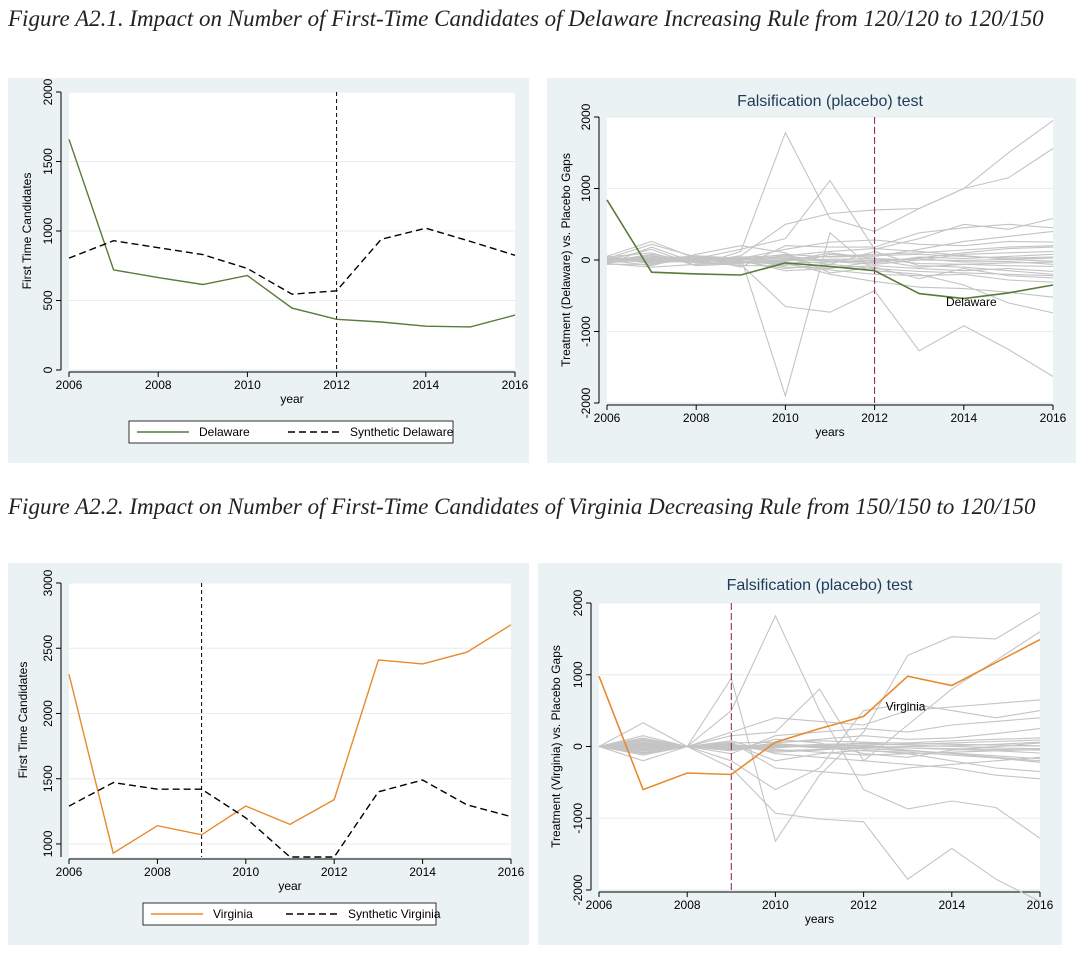 This screenshot has width=1078, height=958. What do you see at coordinates (394, 914) in the screenshot?
I see `legend-label: Synthetic Virginia` at bounding box center [394, 914].